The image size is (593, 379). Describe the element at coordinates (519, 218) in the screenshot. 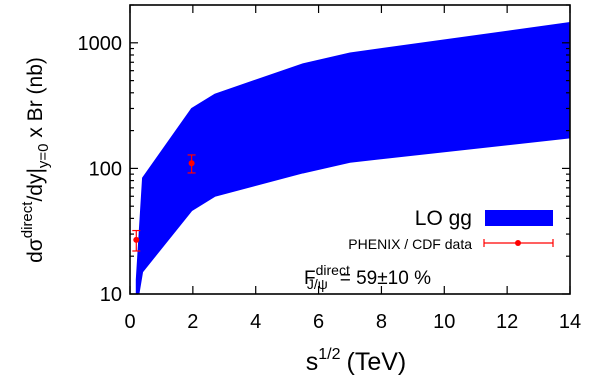

I see `legend-swatch-lo-gg` at that location.